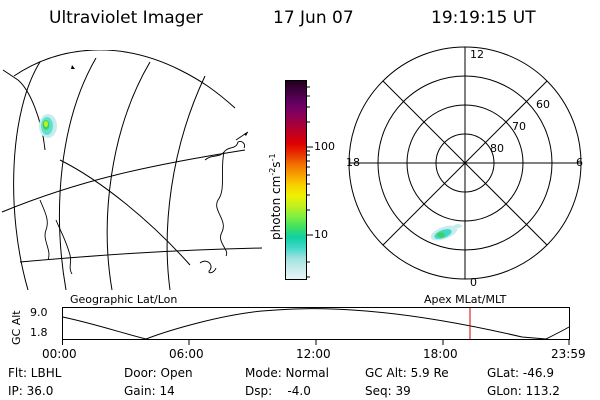  Describe the element at coordinates (16, 327) in the screenshot. I see `timeline-axis-label: GC Alt` at that location.